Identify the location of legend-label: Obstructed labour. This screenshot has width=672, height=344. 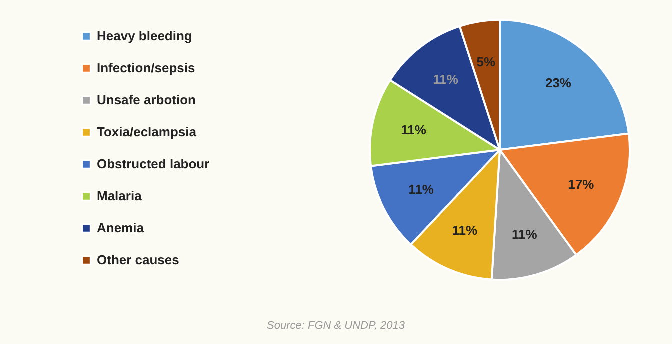
(153, 164).